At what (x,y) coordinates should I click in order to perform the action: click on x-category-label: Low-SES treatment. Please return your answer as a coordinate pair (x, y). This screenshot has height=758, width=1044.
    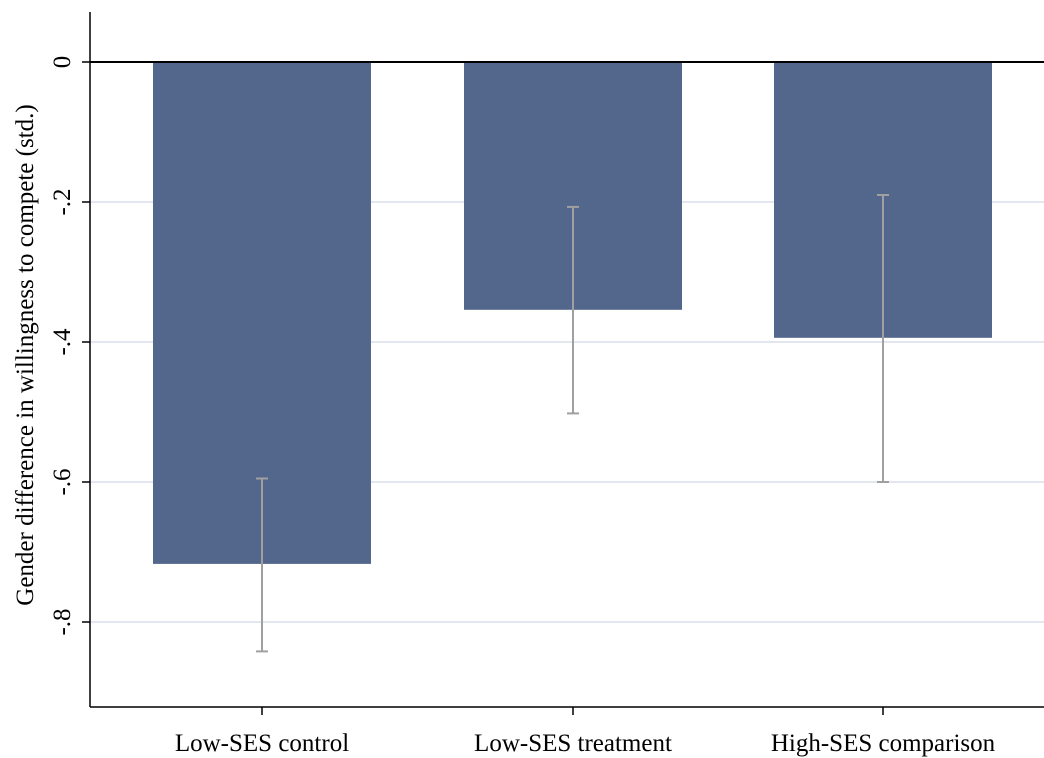
    Looking at the image, I should click on (573, 743).